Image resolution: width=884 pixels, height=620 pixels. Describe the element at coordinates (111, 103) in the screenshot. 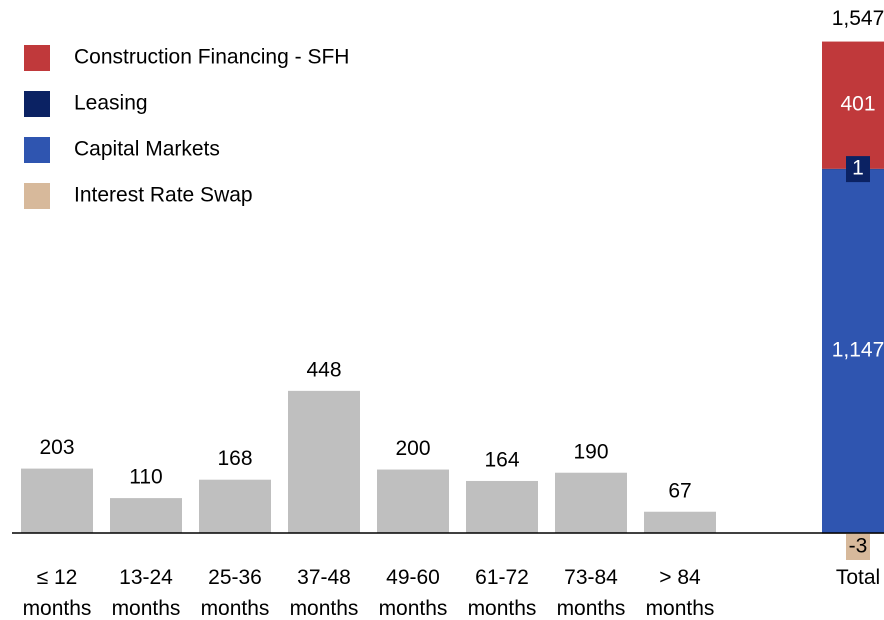

I see `legend-label: Leasing` at that location.